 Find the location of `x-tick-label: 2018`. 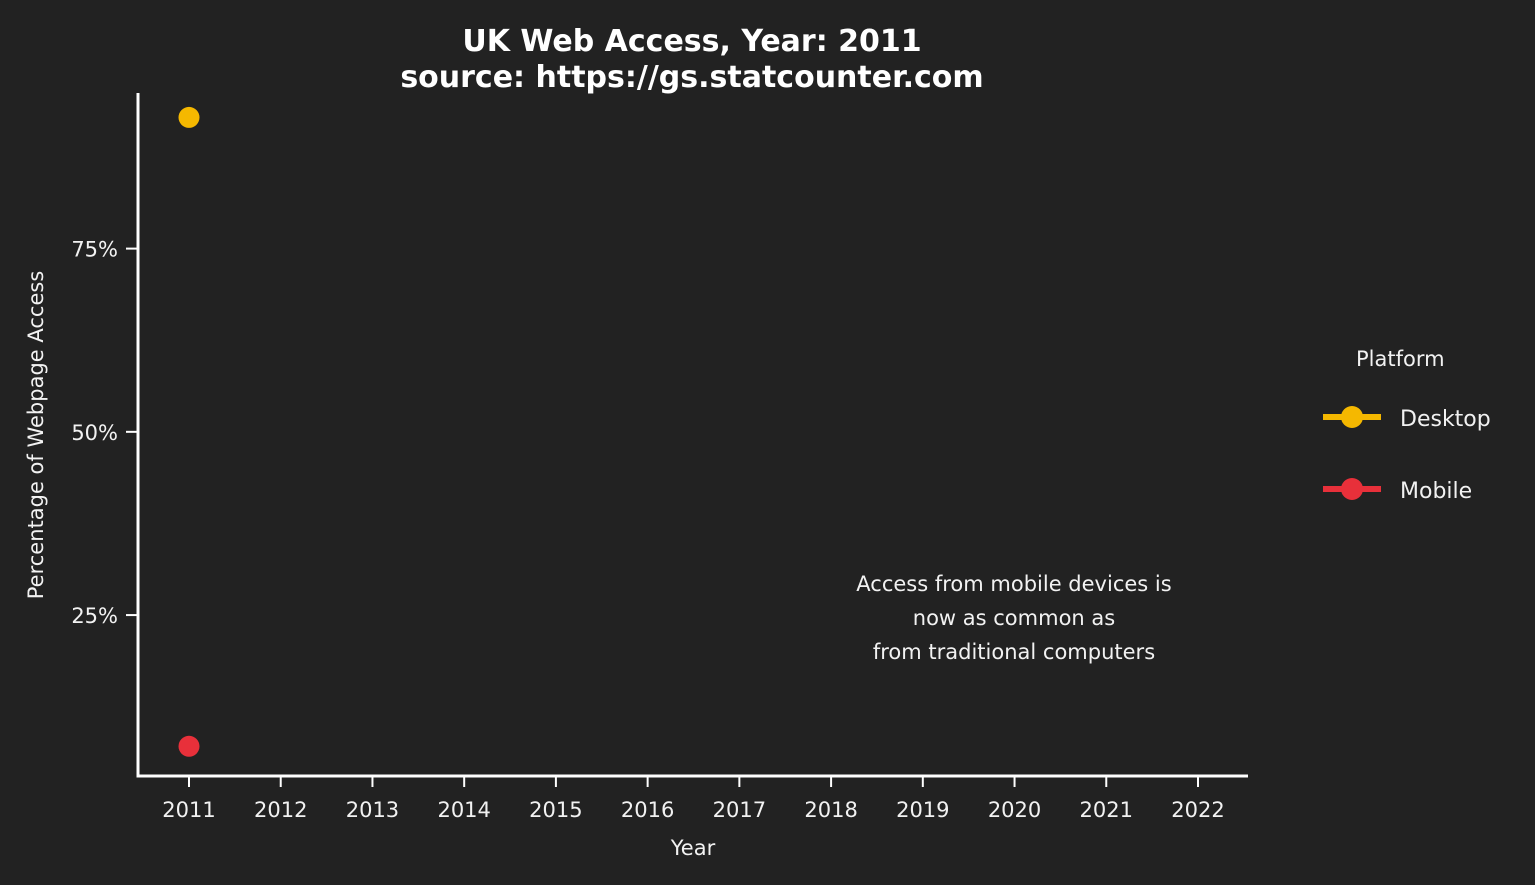

x-tick-label: 2018 is located at coordinates (830, 810).